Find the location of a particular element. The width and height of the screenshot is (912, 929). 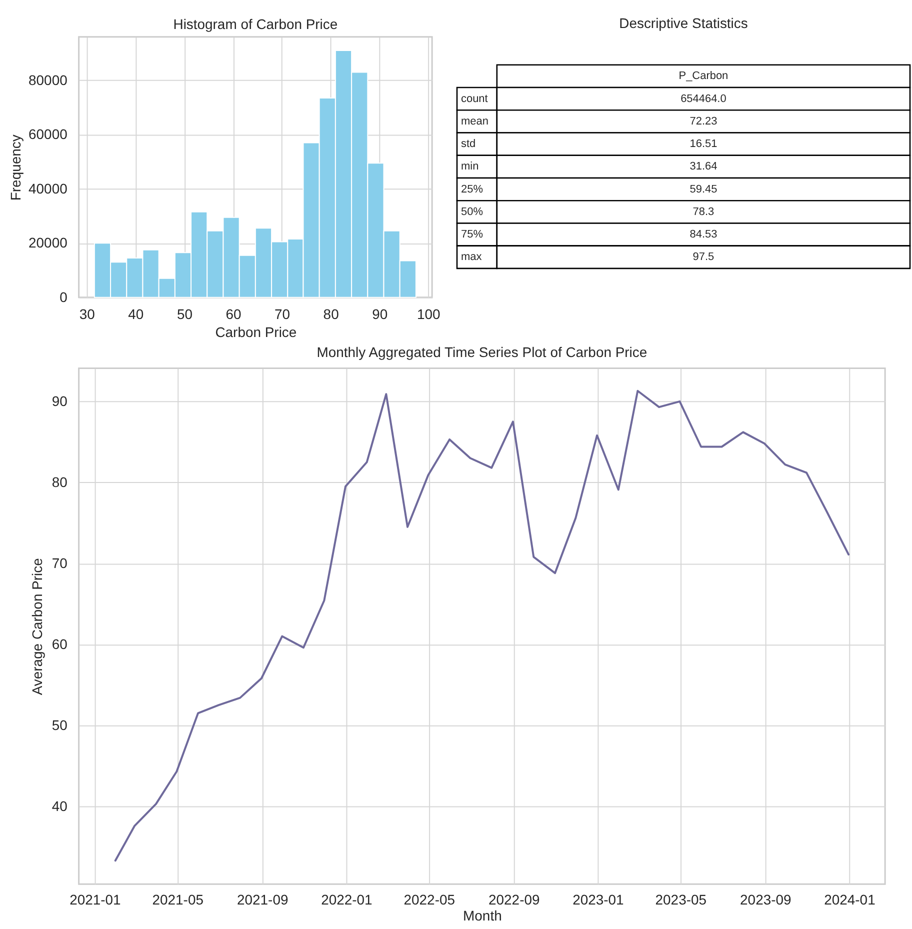

category-label: P_Carbon is located at coordinates (703, 76).